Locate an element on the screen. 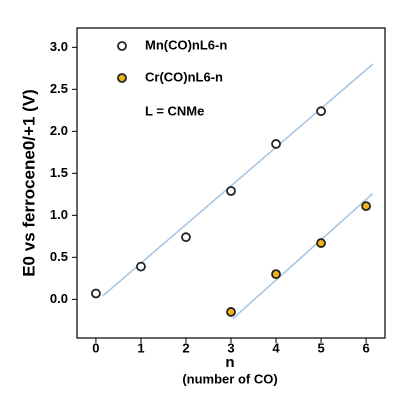 This screenshot has height=399, width=420. legend-label: Mn(CO)nL6-n is located at coordinates (186, 44).